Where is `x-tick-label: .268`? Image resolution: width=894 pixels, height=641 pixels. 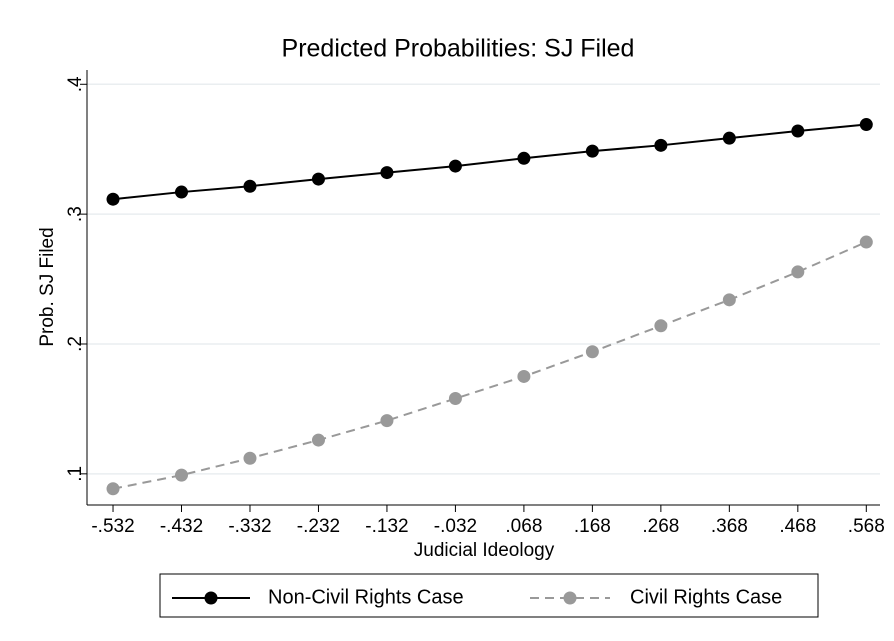 x-tick-label: .268 is located at coordinates (660, 526).